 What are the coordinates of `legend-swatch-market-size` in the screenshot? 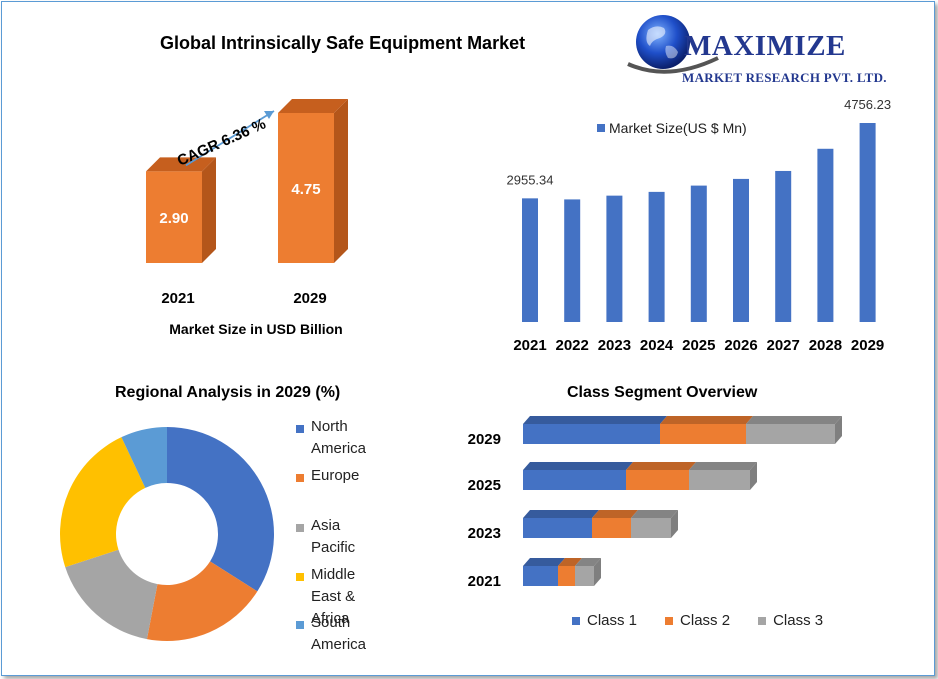 It's located at (601, 128).